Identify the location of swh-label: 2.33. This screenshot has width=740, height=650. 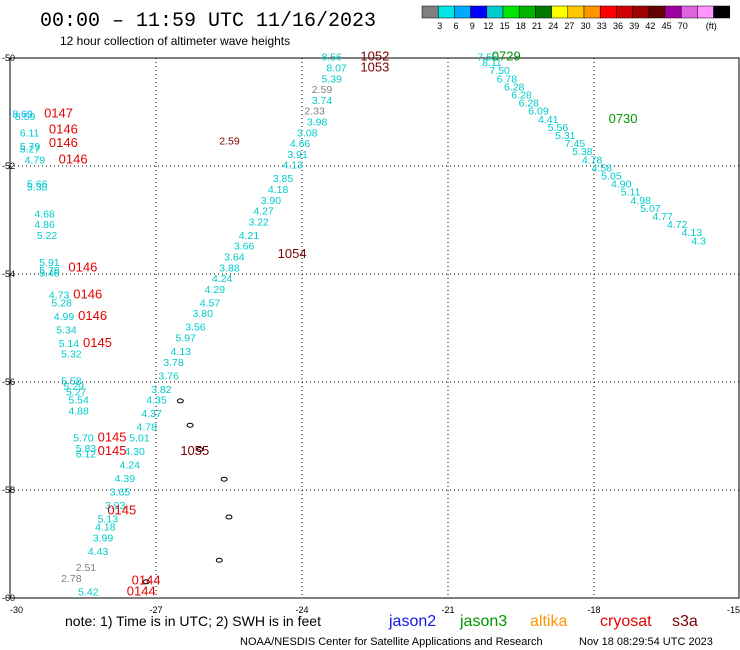
(314, 112).